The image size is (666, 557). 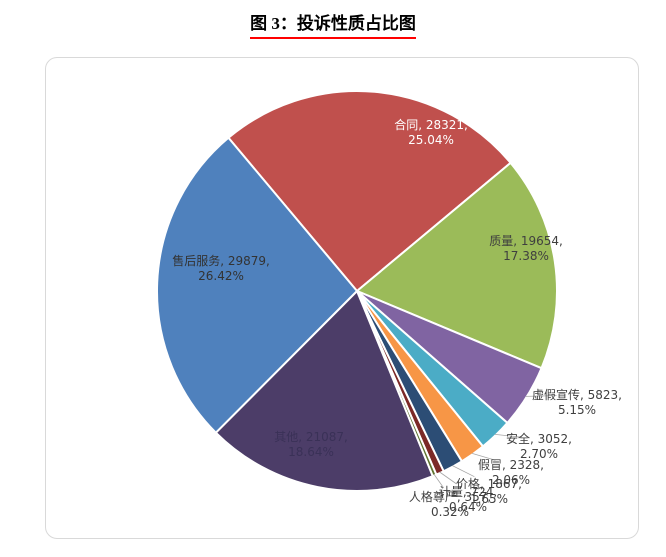 I want to click on chart-title: 图 3：投诉性质占比图, so click(x=333, y=25).